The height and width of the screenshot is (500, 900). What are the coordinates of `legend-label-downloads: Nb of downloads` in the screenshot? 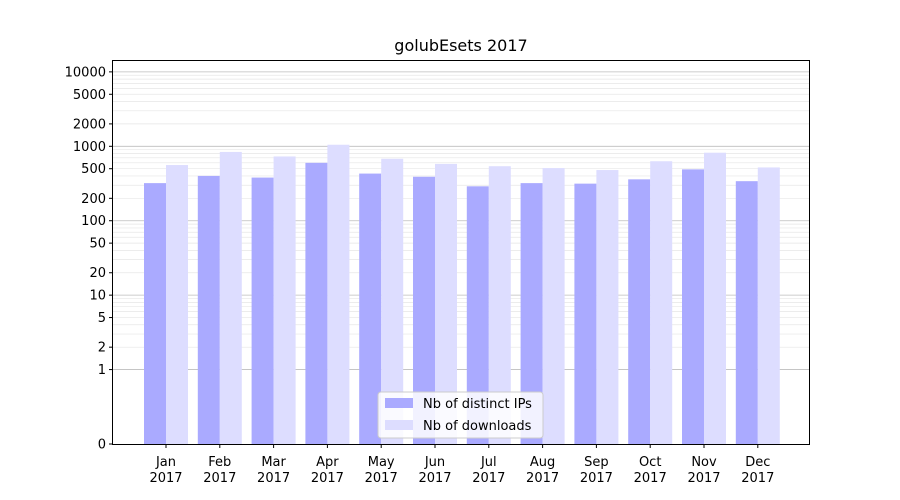 It's located at (477, 426).